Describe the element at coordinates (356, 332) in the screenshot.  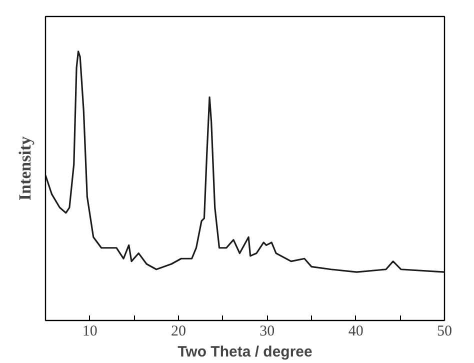
I see `x-tick-label: 40` at that location.